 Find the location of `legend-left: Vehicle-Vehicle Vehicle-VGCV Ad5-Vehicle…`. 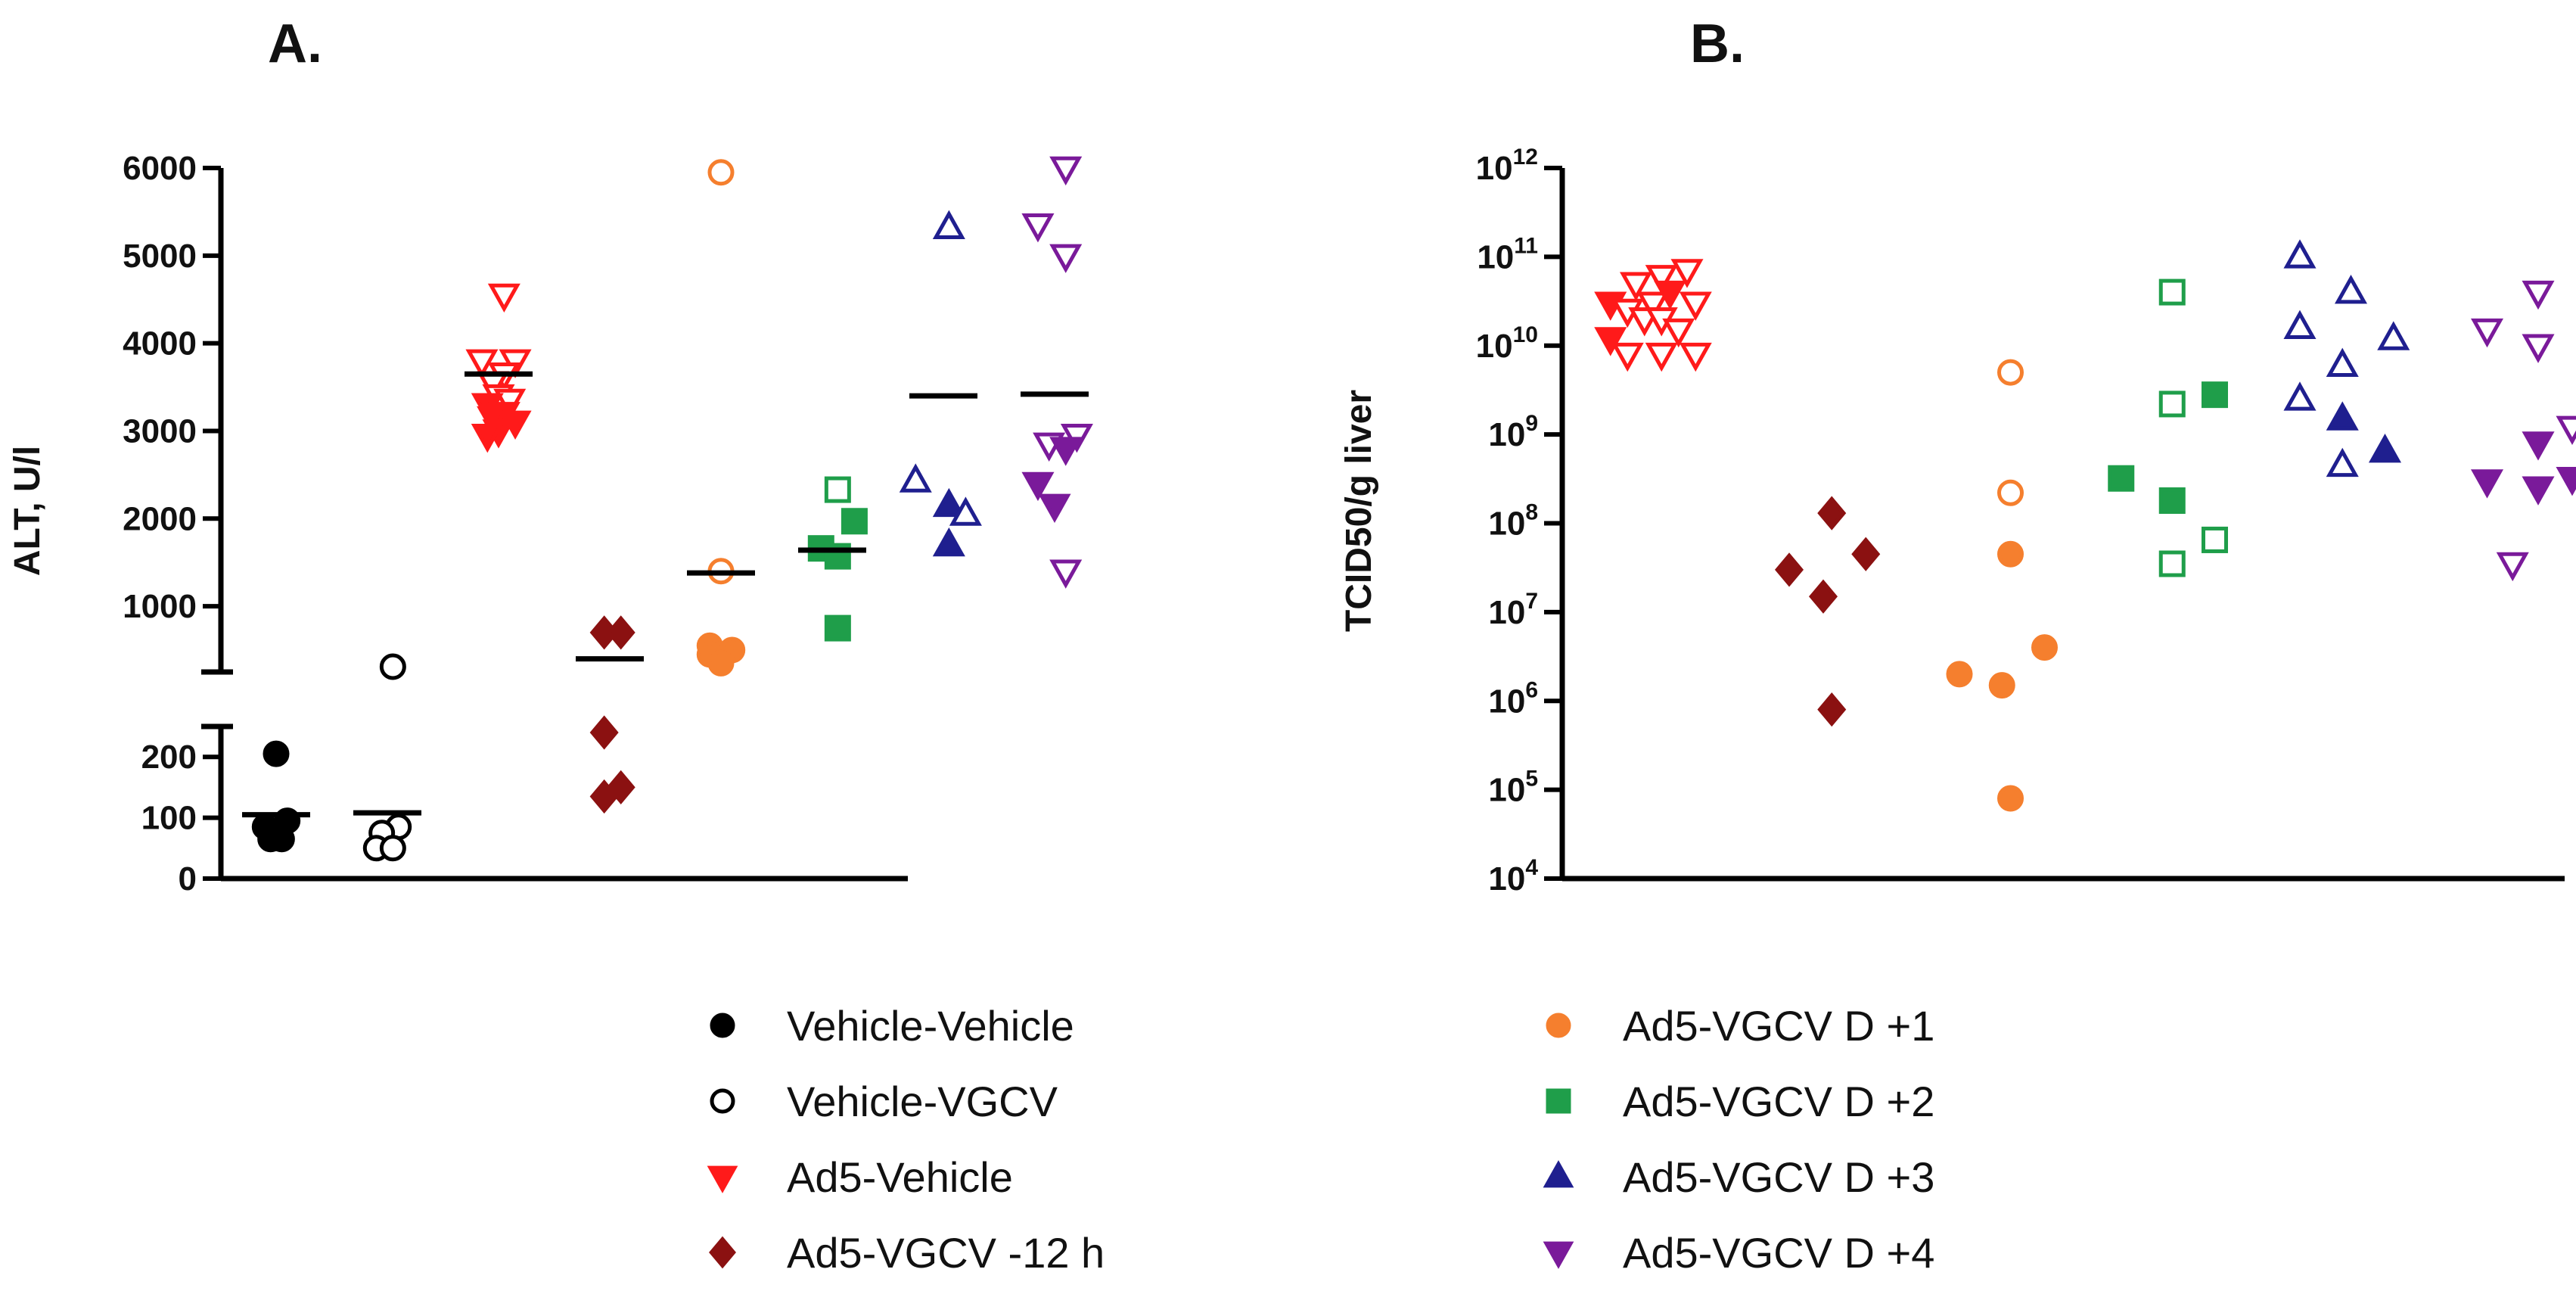

legend-left: Vehicle-Vehicle Vehicle-VGCV Ad5-Vehicle… is located at coordinates (906, 1139).